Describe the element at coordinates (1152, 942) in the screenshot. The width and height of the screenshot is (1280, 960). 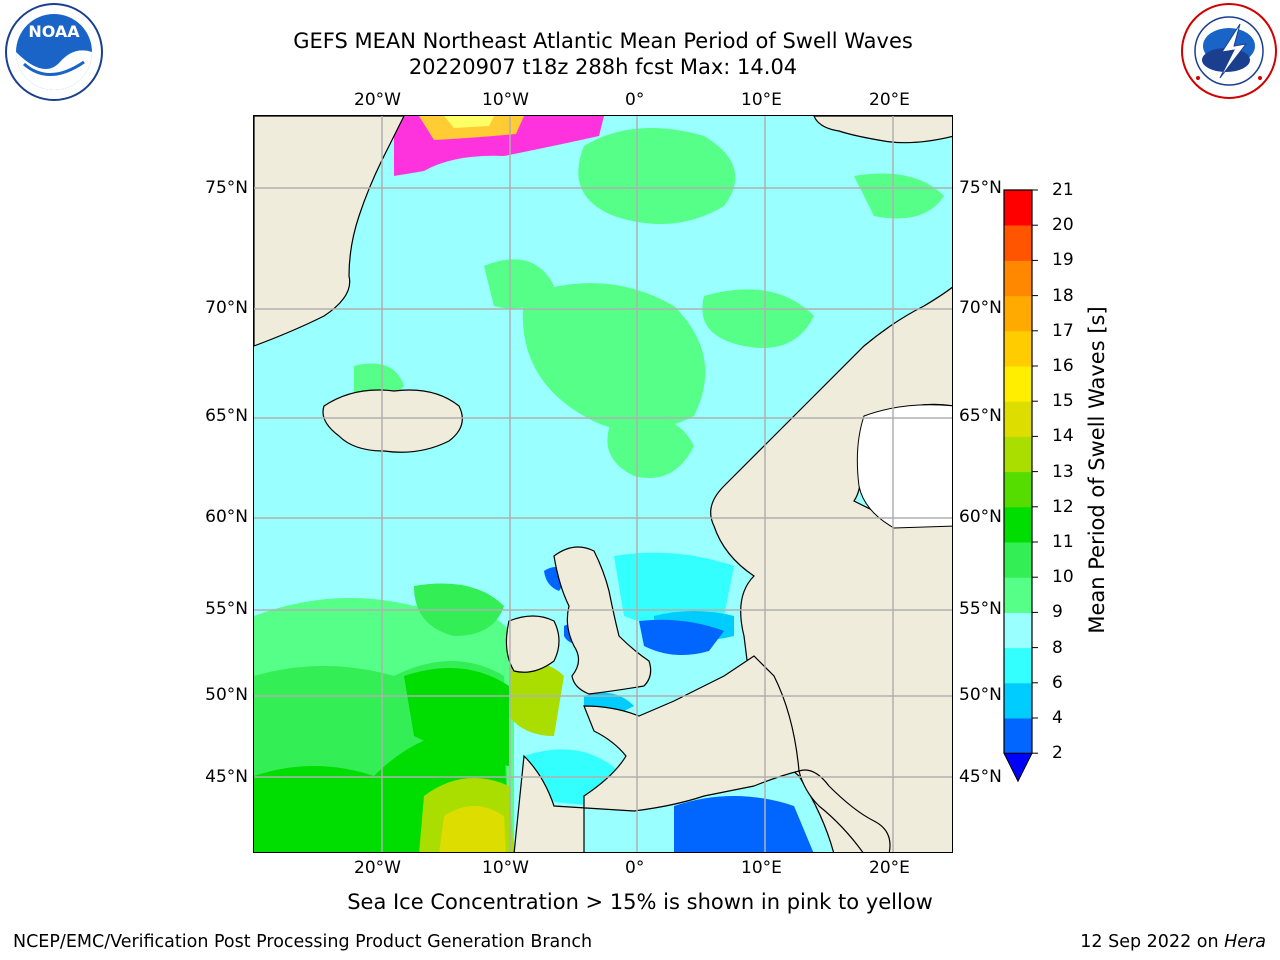
I see `footer-date: 12 Sep 2022 on` at that location.